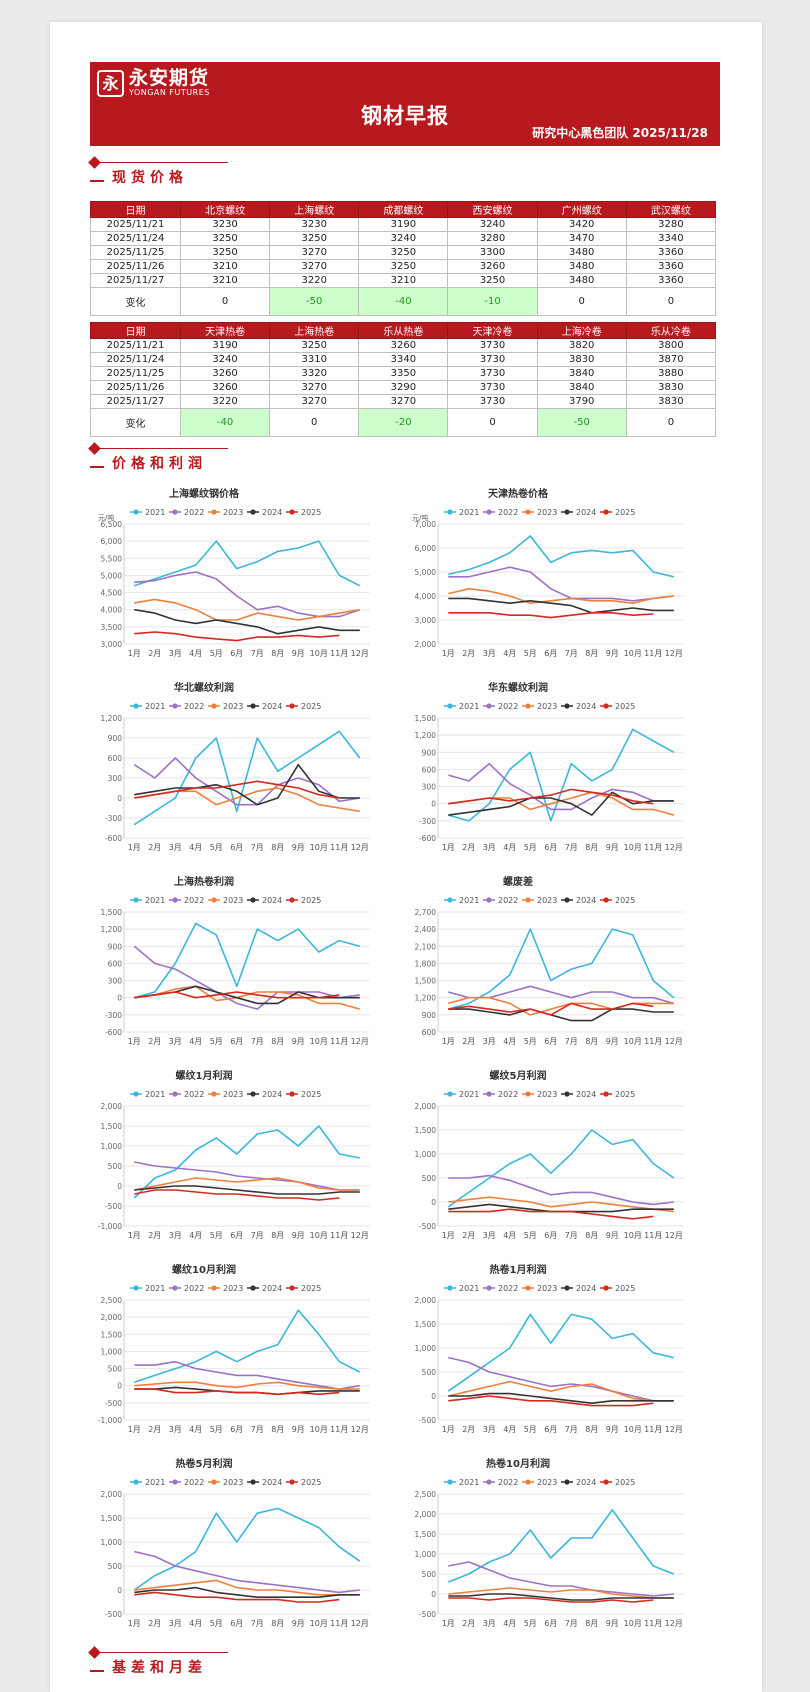  Describe the element at coordinates (403, 238) in the screenshot. I see `price-cell: 3240` at that location.